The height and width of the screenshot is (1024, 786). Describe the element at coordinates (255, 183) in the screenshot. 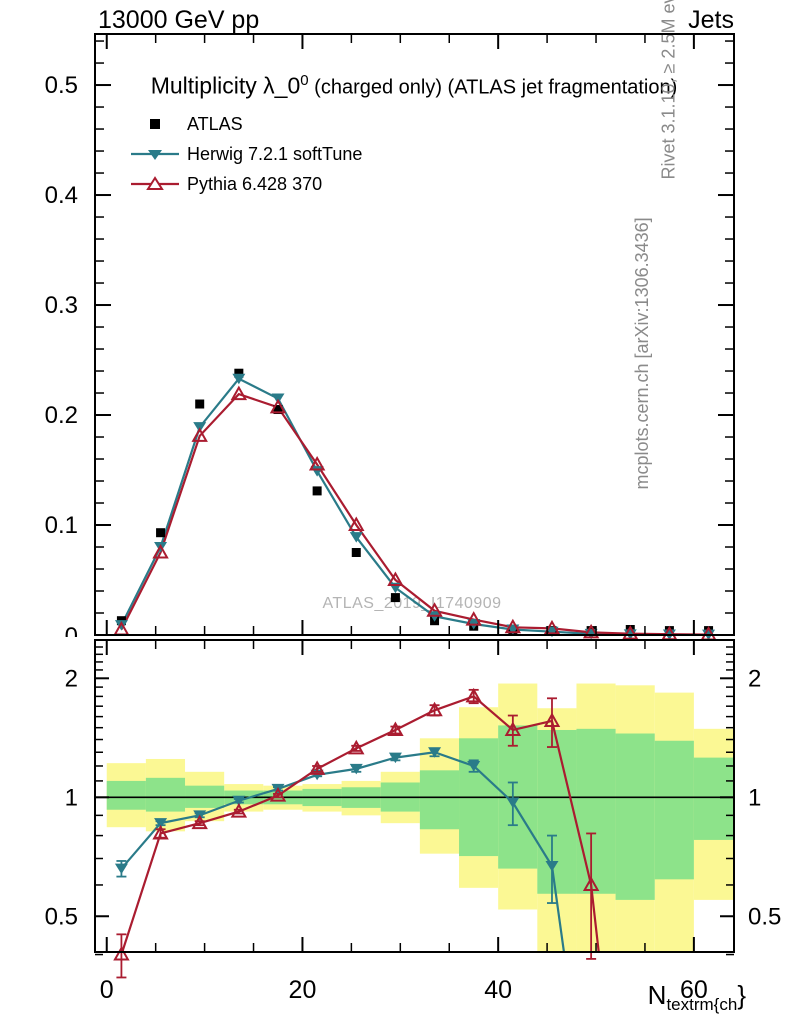

I see `legend-label-pythia: Pythia 6.428 370` at that location.